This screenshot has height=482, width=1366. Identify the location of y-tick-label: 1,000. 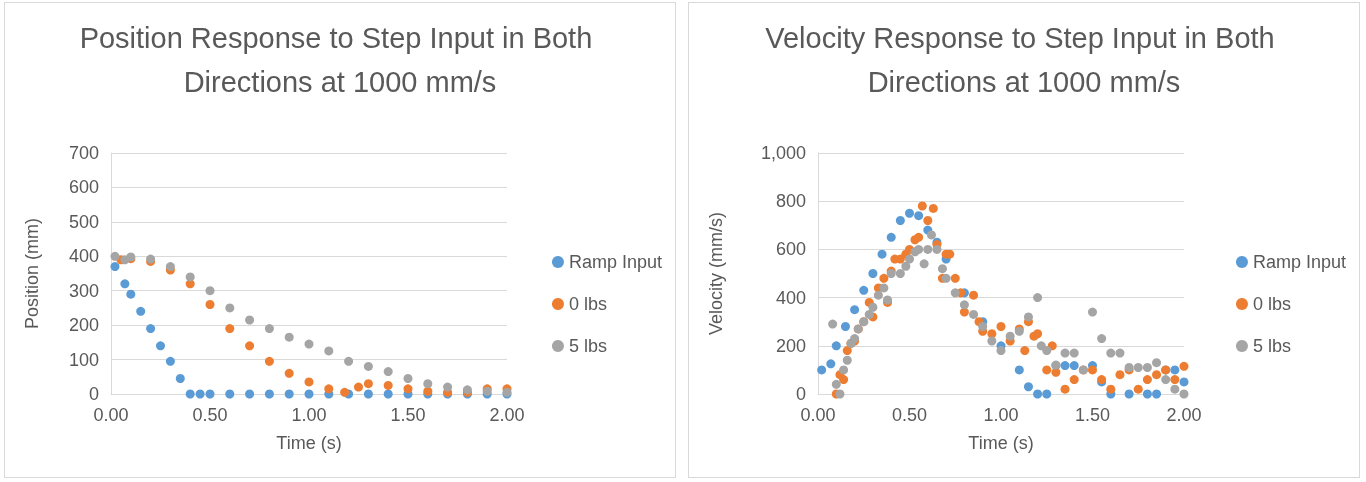
(783, 153).